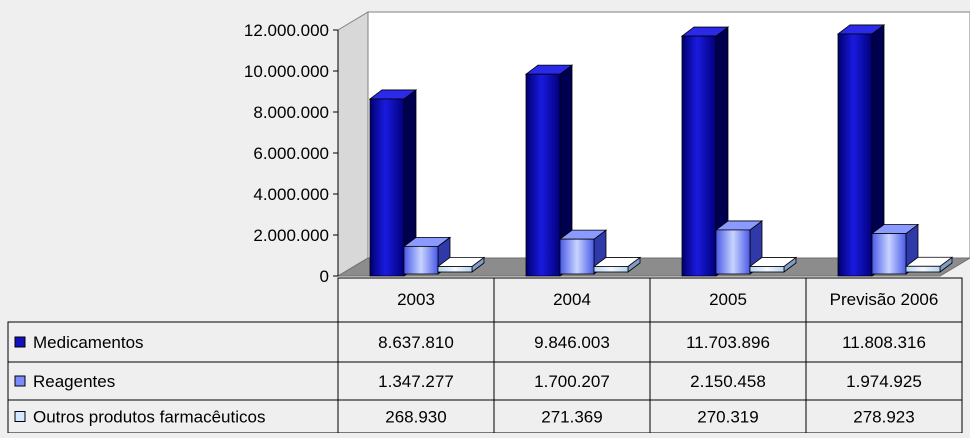 This screenshot has width=970, height=438. I want to click on y-tick-label: 8.000.000, so click(291, 112).